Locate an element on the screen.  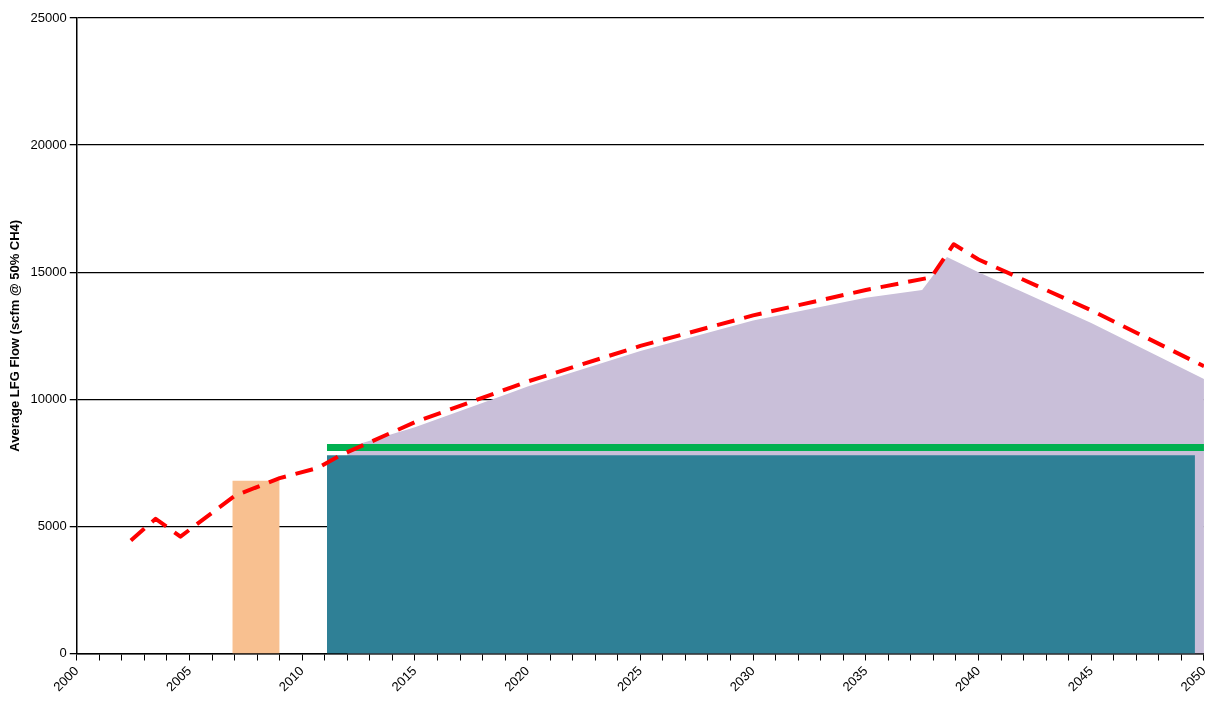
y-tick-label: 10000 is located at coordinates (48, 398).